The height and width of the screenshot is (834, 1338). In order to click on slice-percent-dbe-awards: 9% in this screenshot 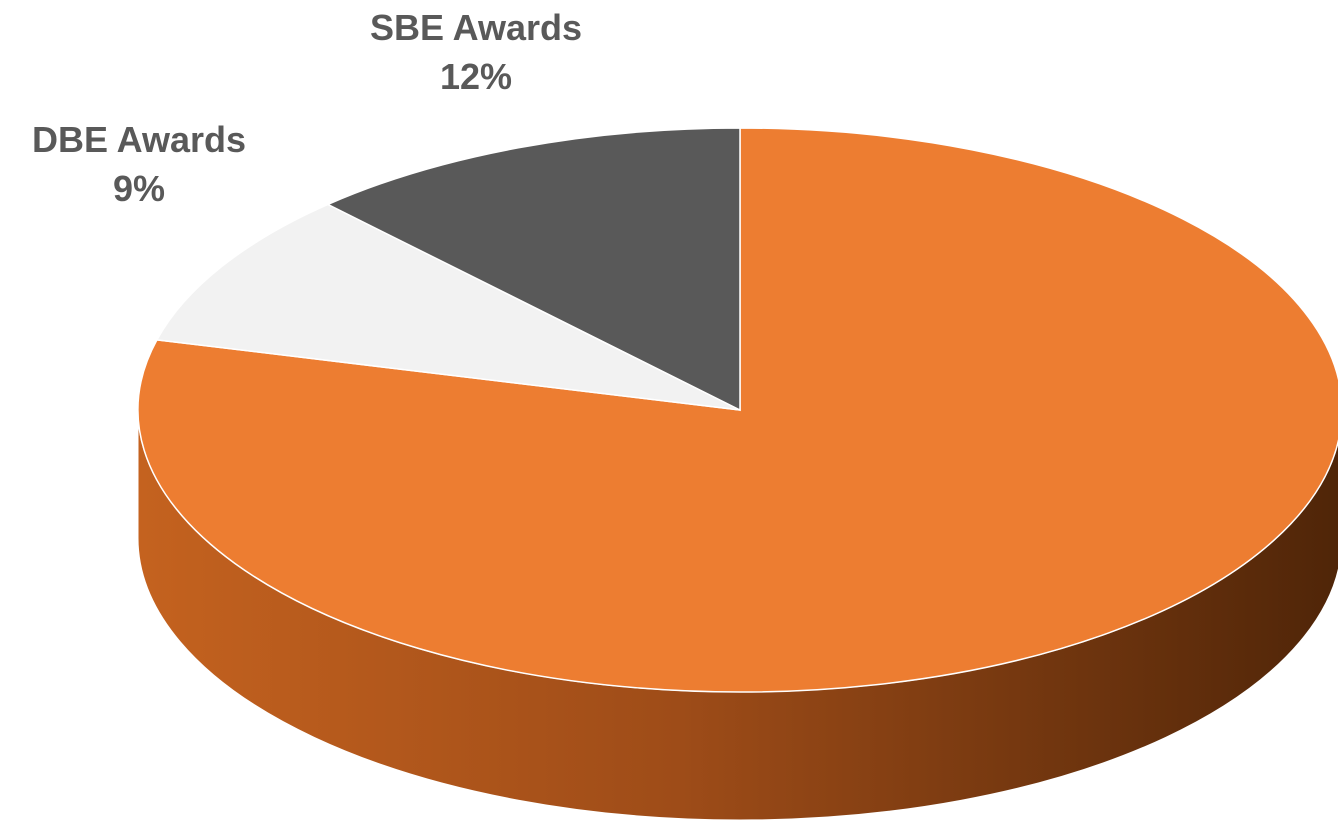, I will do `click(139, 188)`.